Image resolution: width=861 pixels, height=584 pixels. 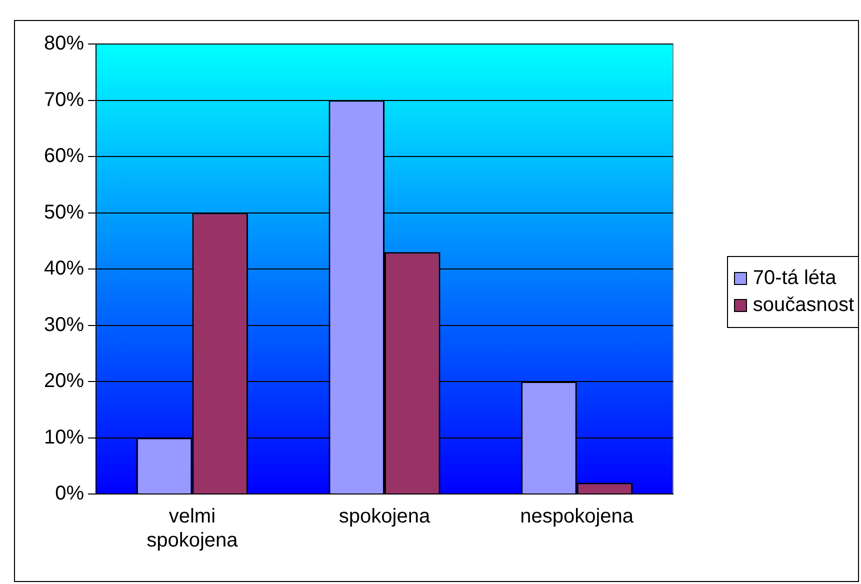 What do you see at coordinates (803, 305) in the screenshot?
I see `legend-label: současnost` at bounding box center [803, 305].